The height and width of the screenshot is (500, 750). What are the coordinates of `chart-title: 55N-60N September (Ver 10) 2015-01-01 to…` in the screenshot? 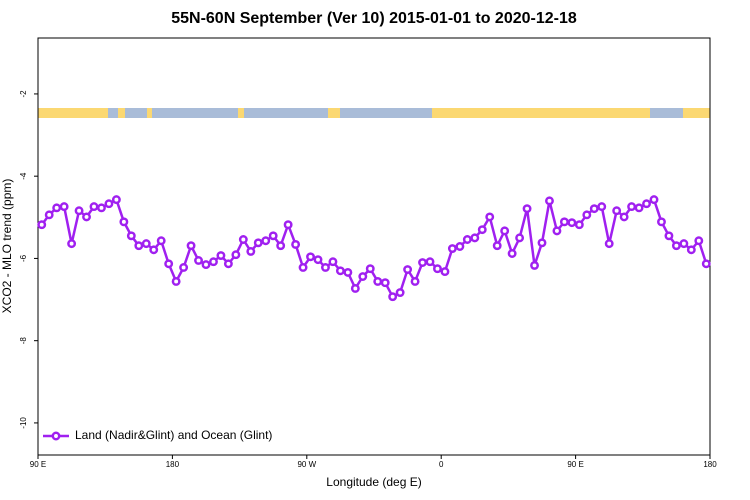 It's located at (374, 18).